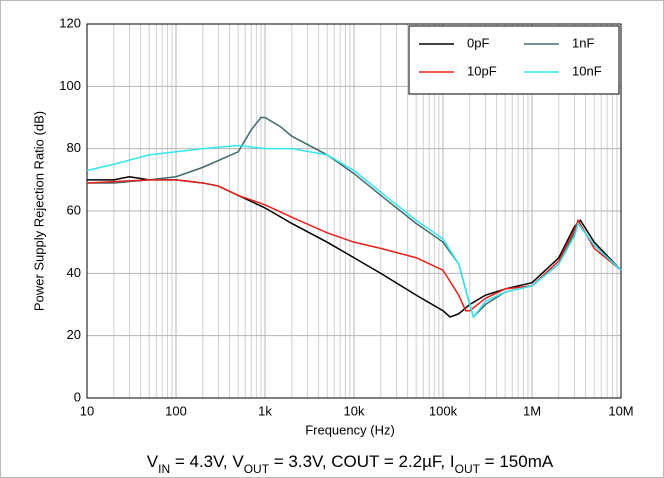  Describe the element at coordinates (350, 429) in the screenshot. I see `x-axis-label: Frequency (Hz)` at that location.